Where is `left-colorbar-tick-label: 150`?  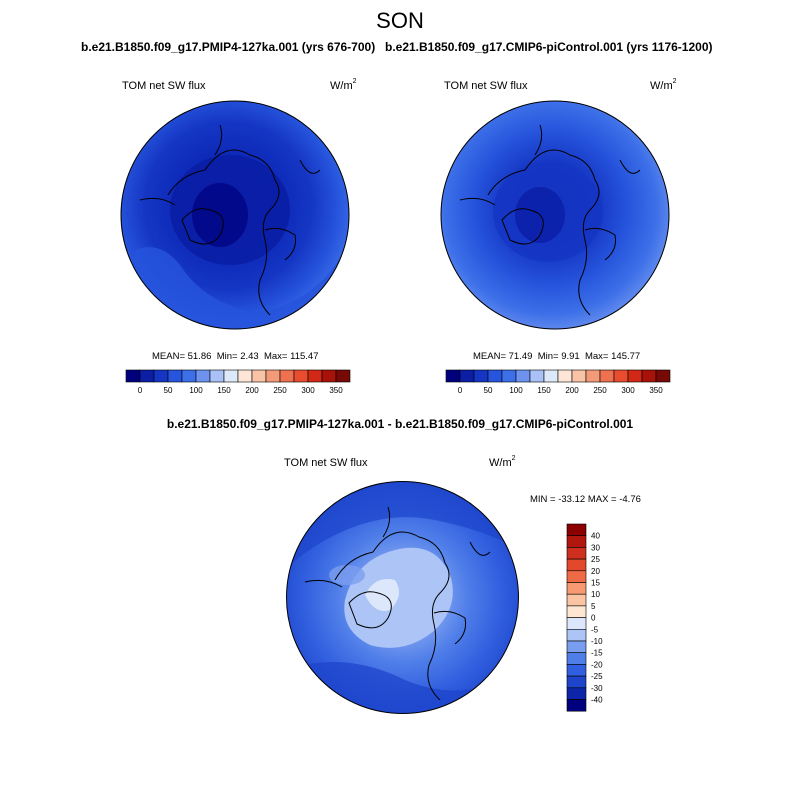
left-colorbar-tick-label: 150 is located at coordinates (224, 390).